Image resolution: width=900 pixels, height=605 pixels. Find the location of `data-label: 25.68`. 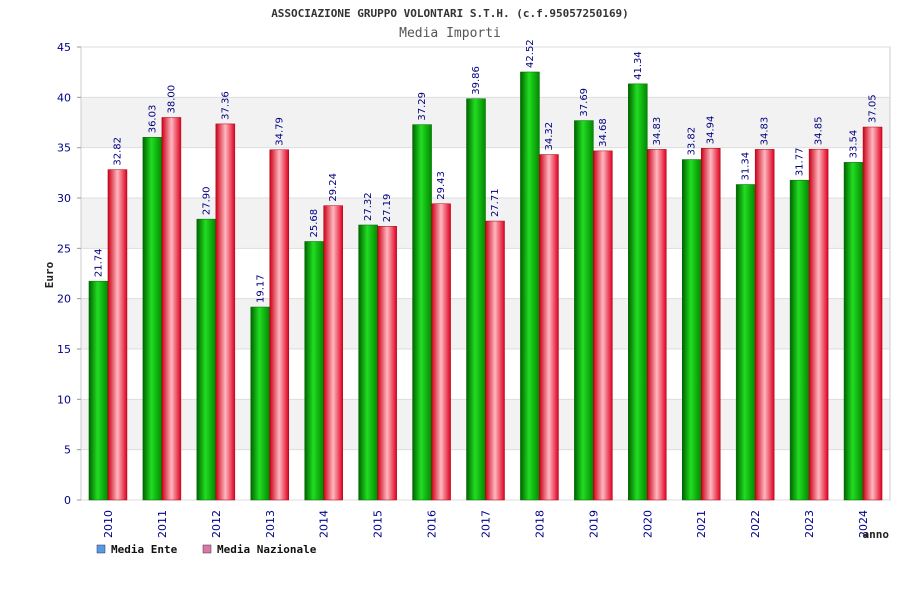

data-label: 25.68 is located at coordinates (314, 223).